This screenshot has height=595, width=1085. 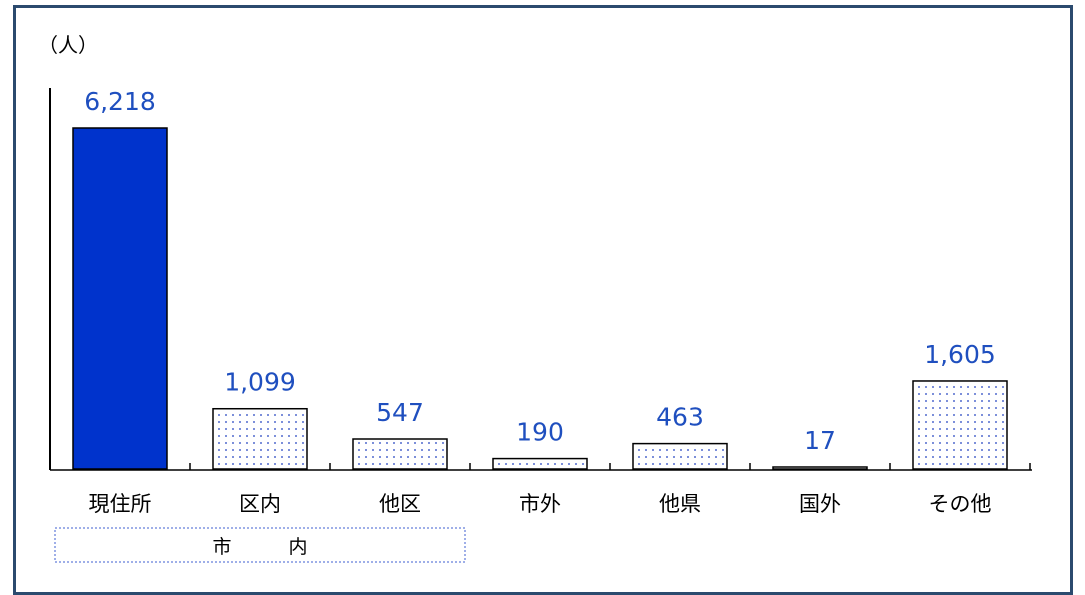 What do you see at coordinates (680, 417) in the screenshot?
I see `value-label: 463` at bounding box center [680, 417].